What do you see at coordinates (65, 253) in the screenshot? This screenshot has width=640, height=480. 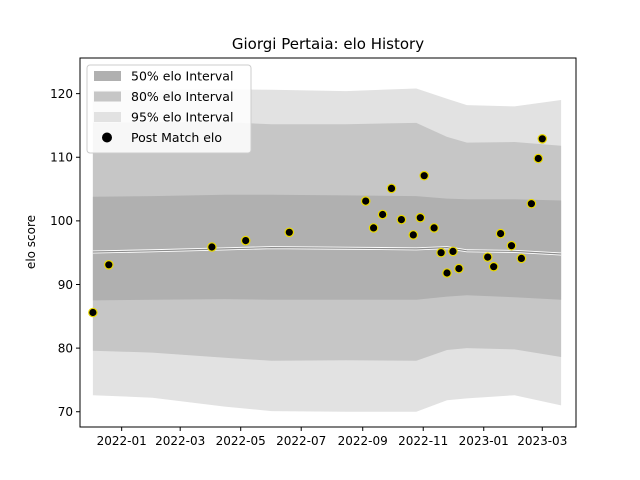 I see `y-axis-ticks: 70 80 90 100 110 120` at bounding box center [65, 253].